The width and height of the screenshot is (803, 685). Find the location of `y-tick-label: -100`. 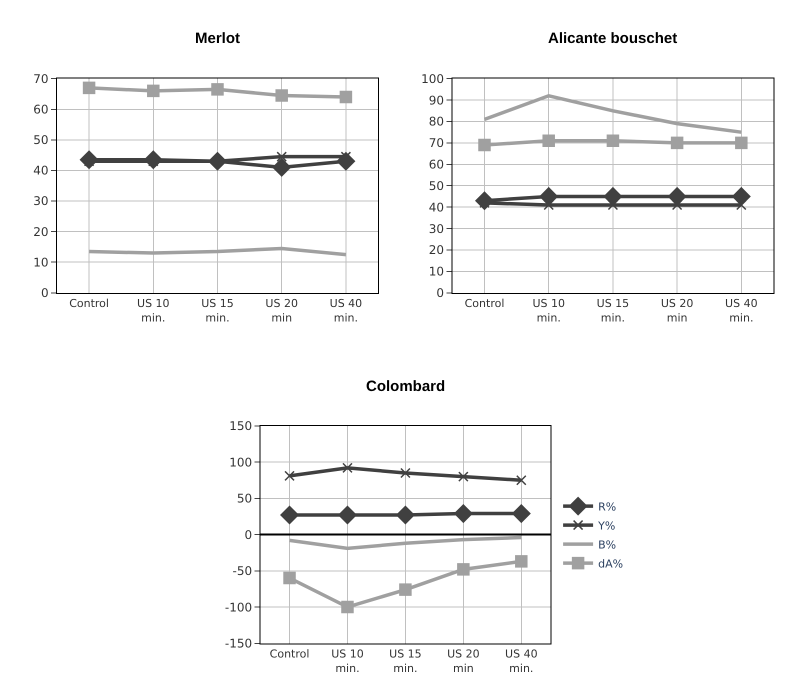

y-tick-label: -100 is located at coordinates (238, 607).